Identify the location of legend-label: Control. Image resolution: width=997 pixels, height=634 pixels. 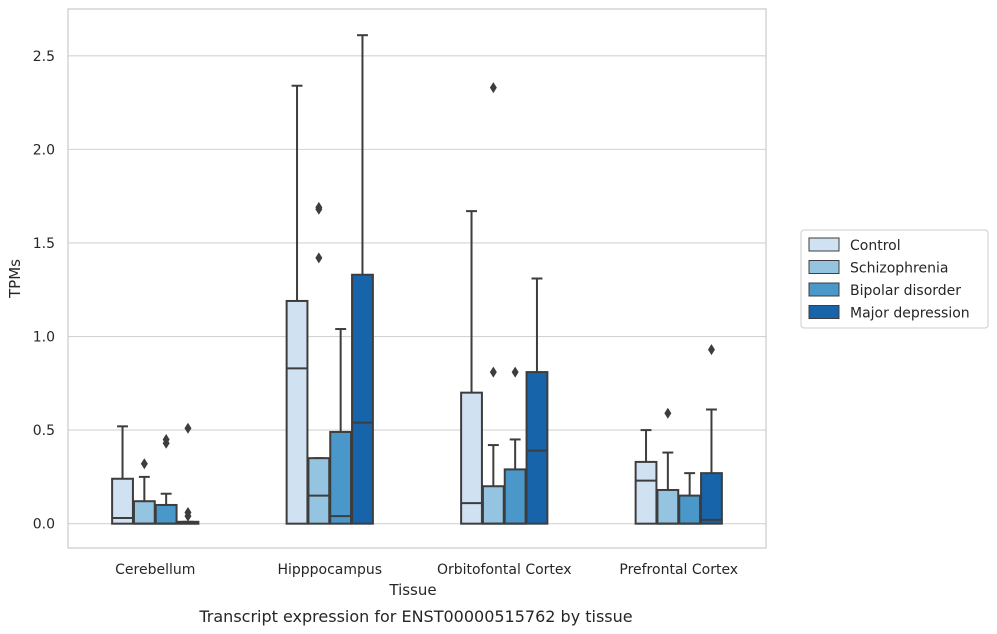
(875, 246).